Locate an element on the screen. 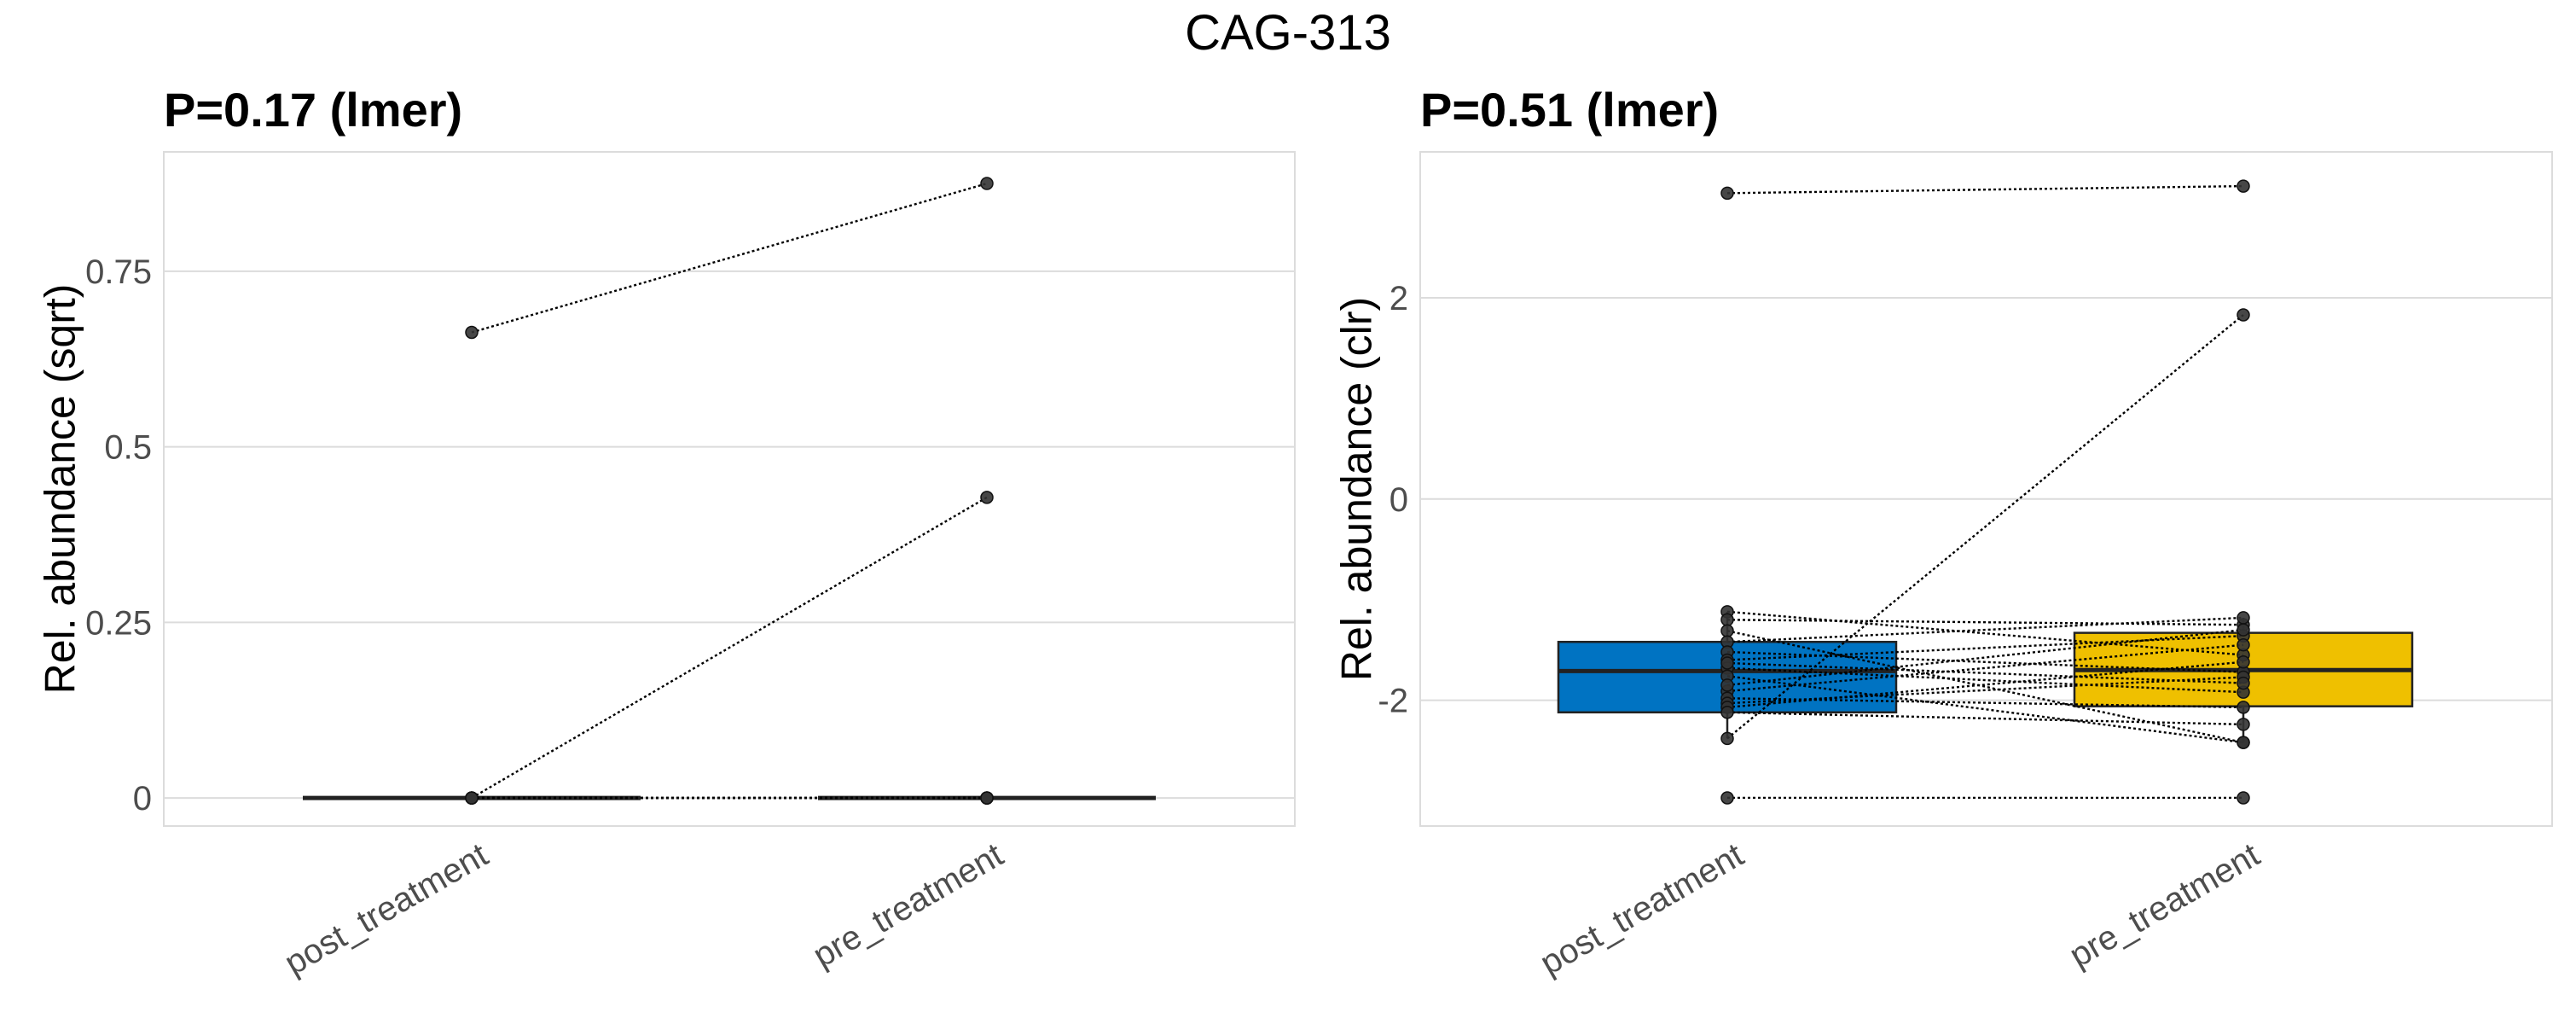  y-tick-label: 2 is located at coordinates (1399, 298).